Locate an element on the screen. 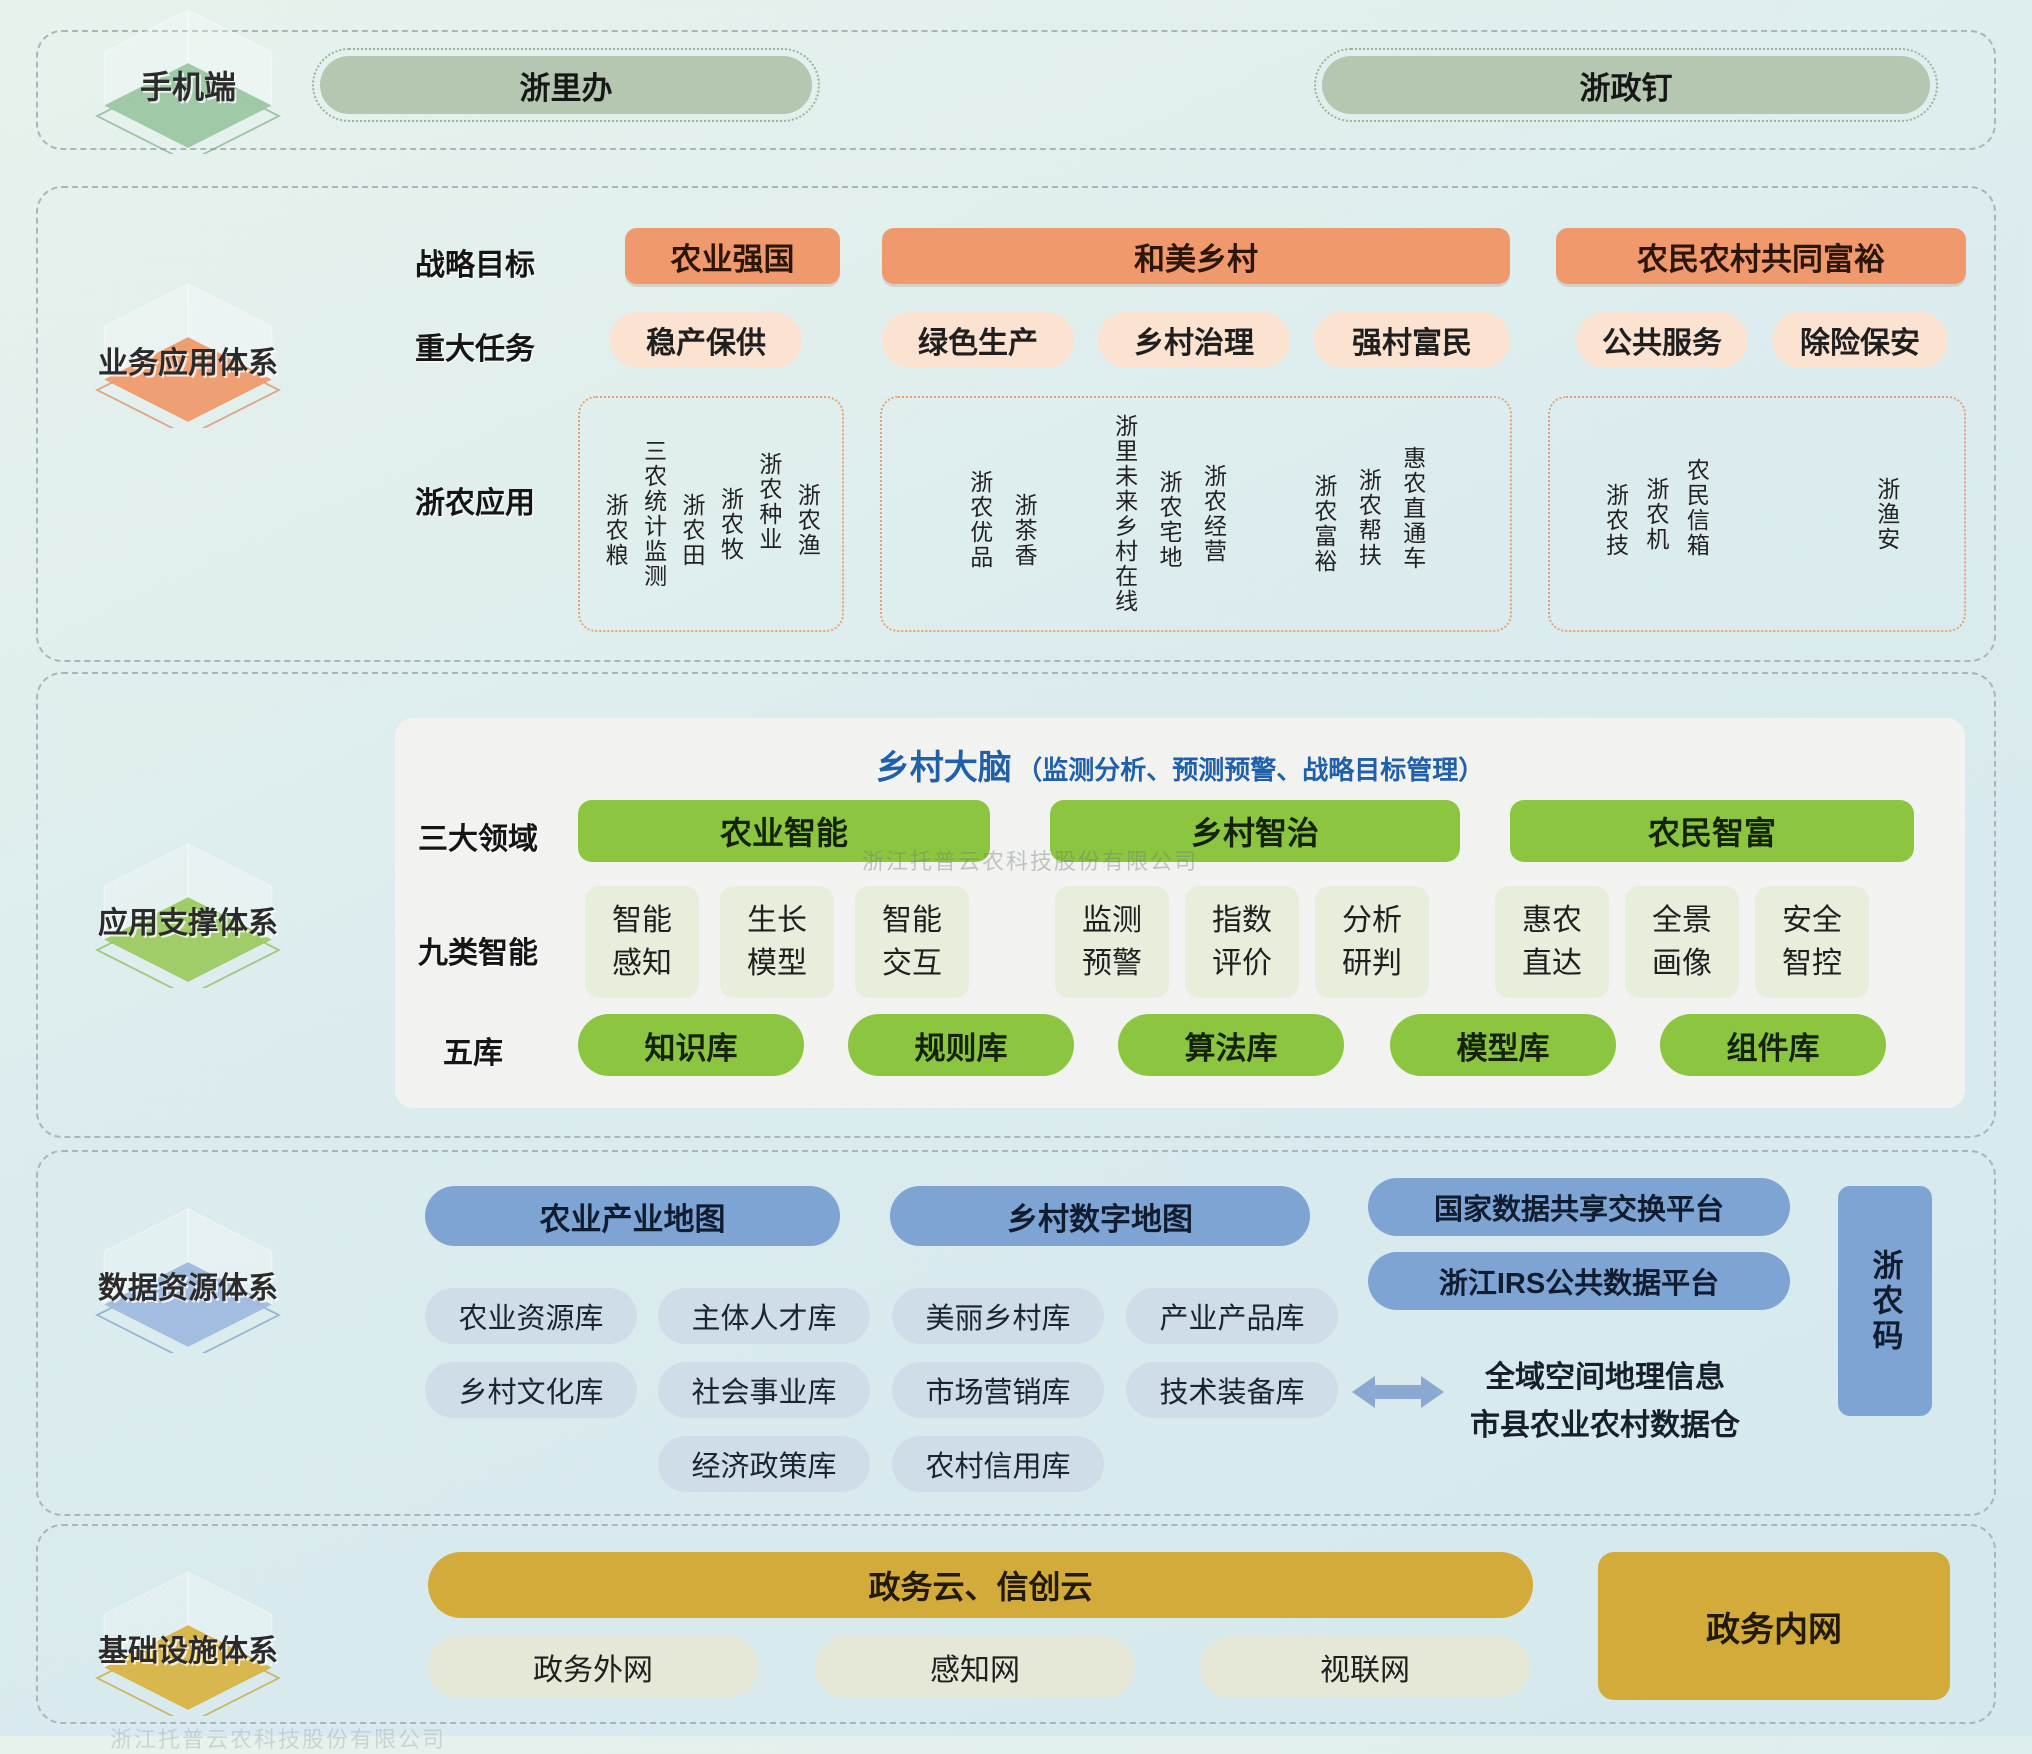  task-pill: 绿色生产 is located at coordinates (978, 340).